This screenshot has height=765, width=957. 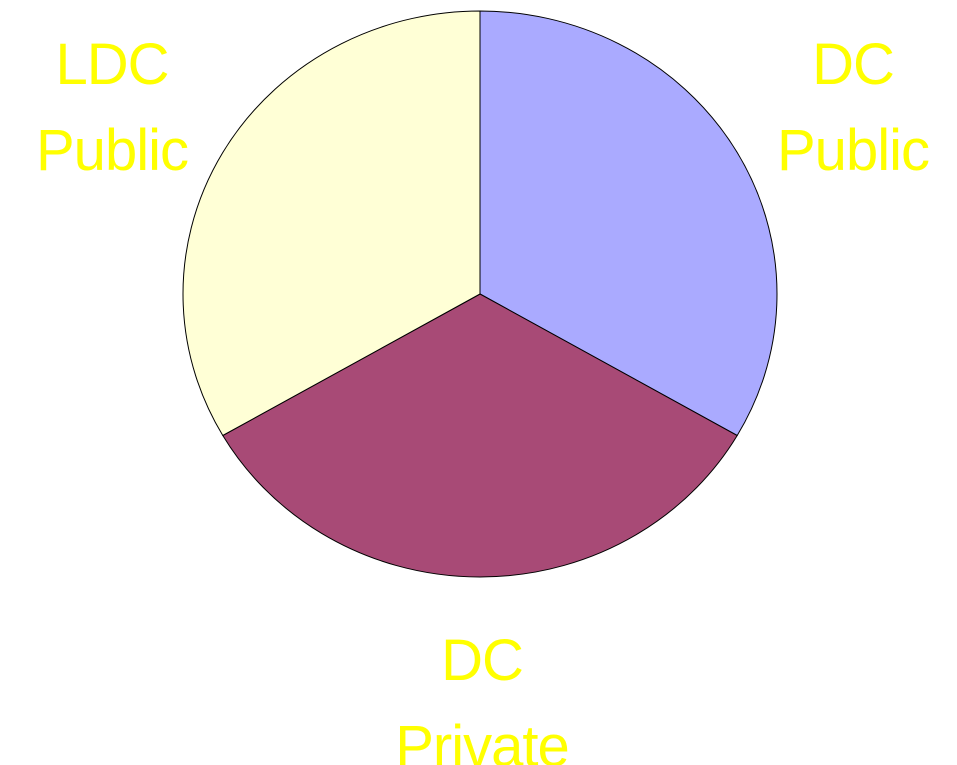 I want to click on slice-label: LDC Public, so click(x=112, y=107).